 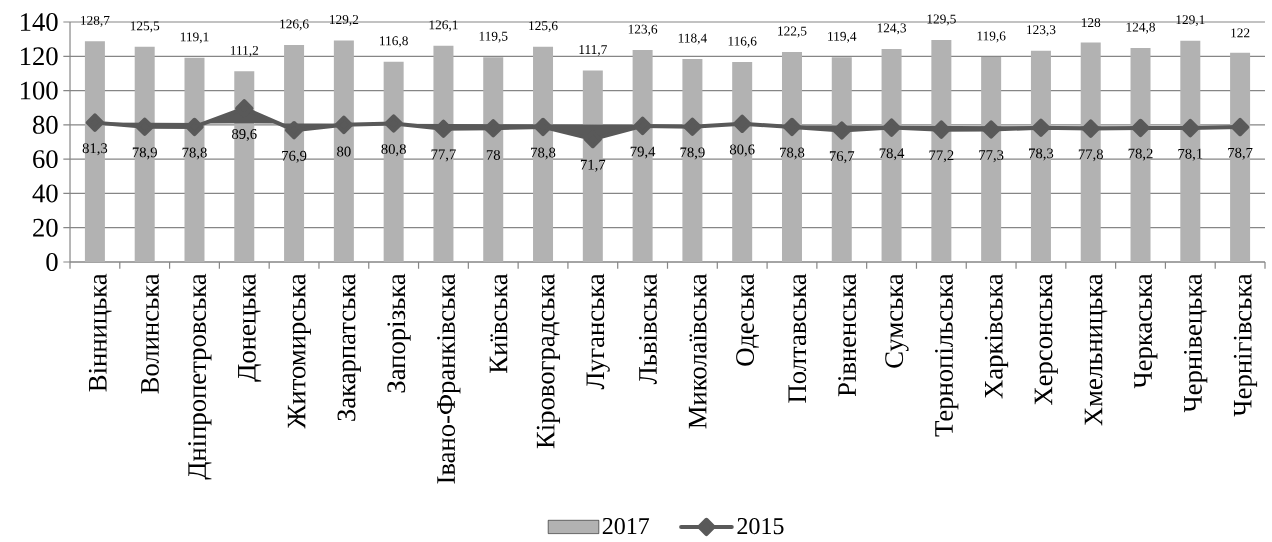 What do you see at coordinates (747, 319) in the screenshot?
I see `x-tick-label: Одеська` at bounding box center [747, 319].